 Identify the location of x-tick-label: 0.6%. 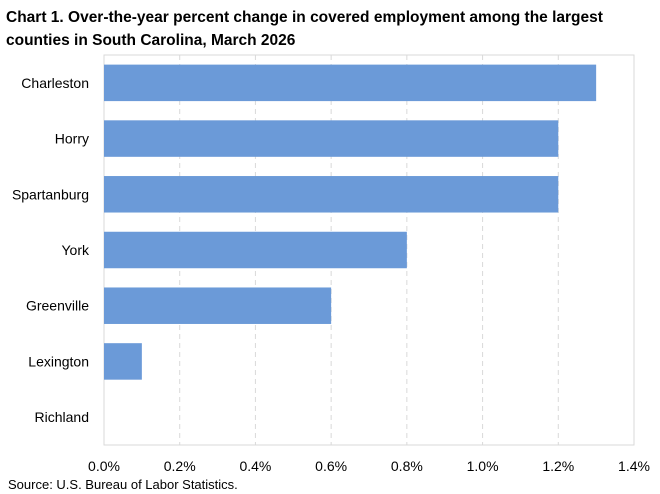
(331, 466).